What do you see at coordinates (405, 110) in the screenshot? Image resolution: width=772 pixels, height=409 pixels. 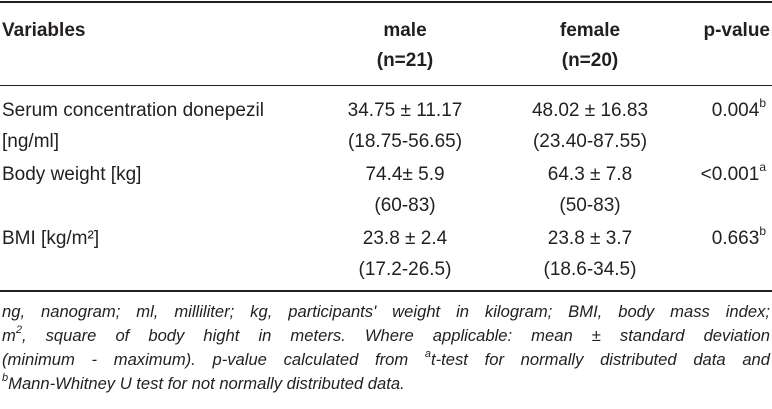 I see `row1-male-line1: 34.75 ± 11.17` at bounding box center [405, 110].